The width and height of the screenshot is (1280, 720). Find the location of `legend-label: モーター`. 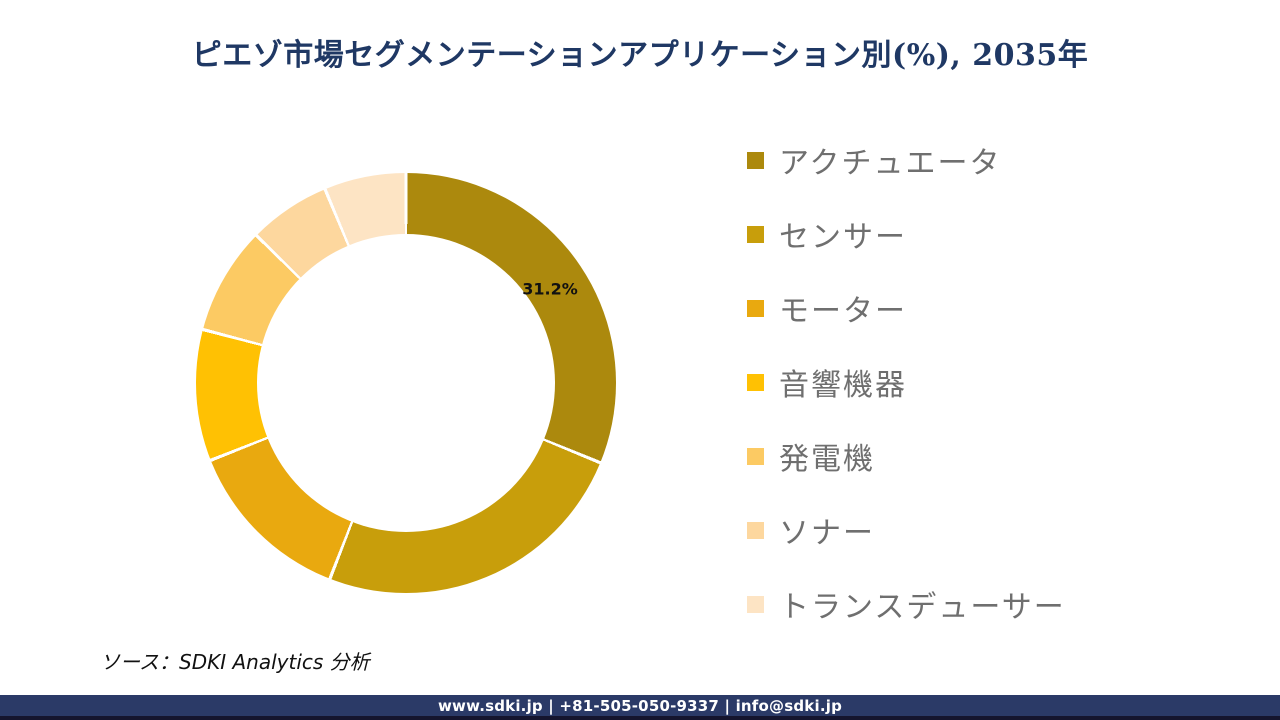

legend-label: モーター is located at coordinates (843, 311).